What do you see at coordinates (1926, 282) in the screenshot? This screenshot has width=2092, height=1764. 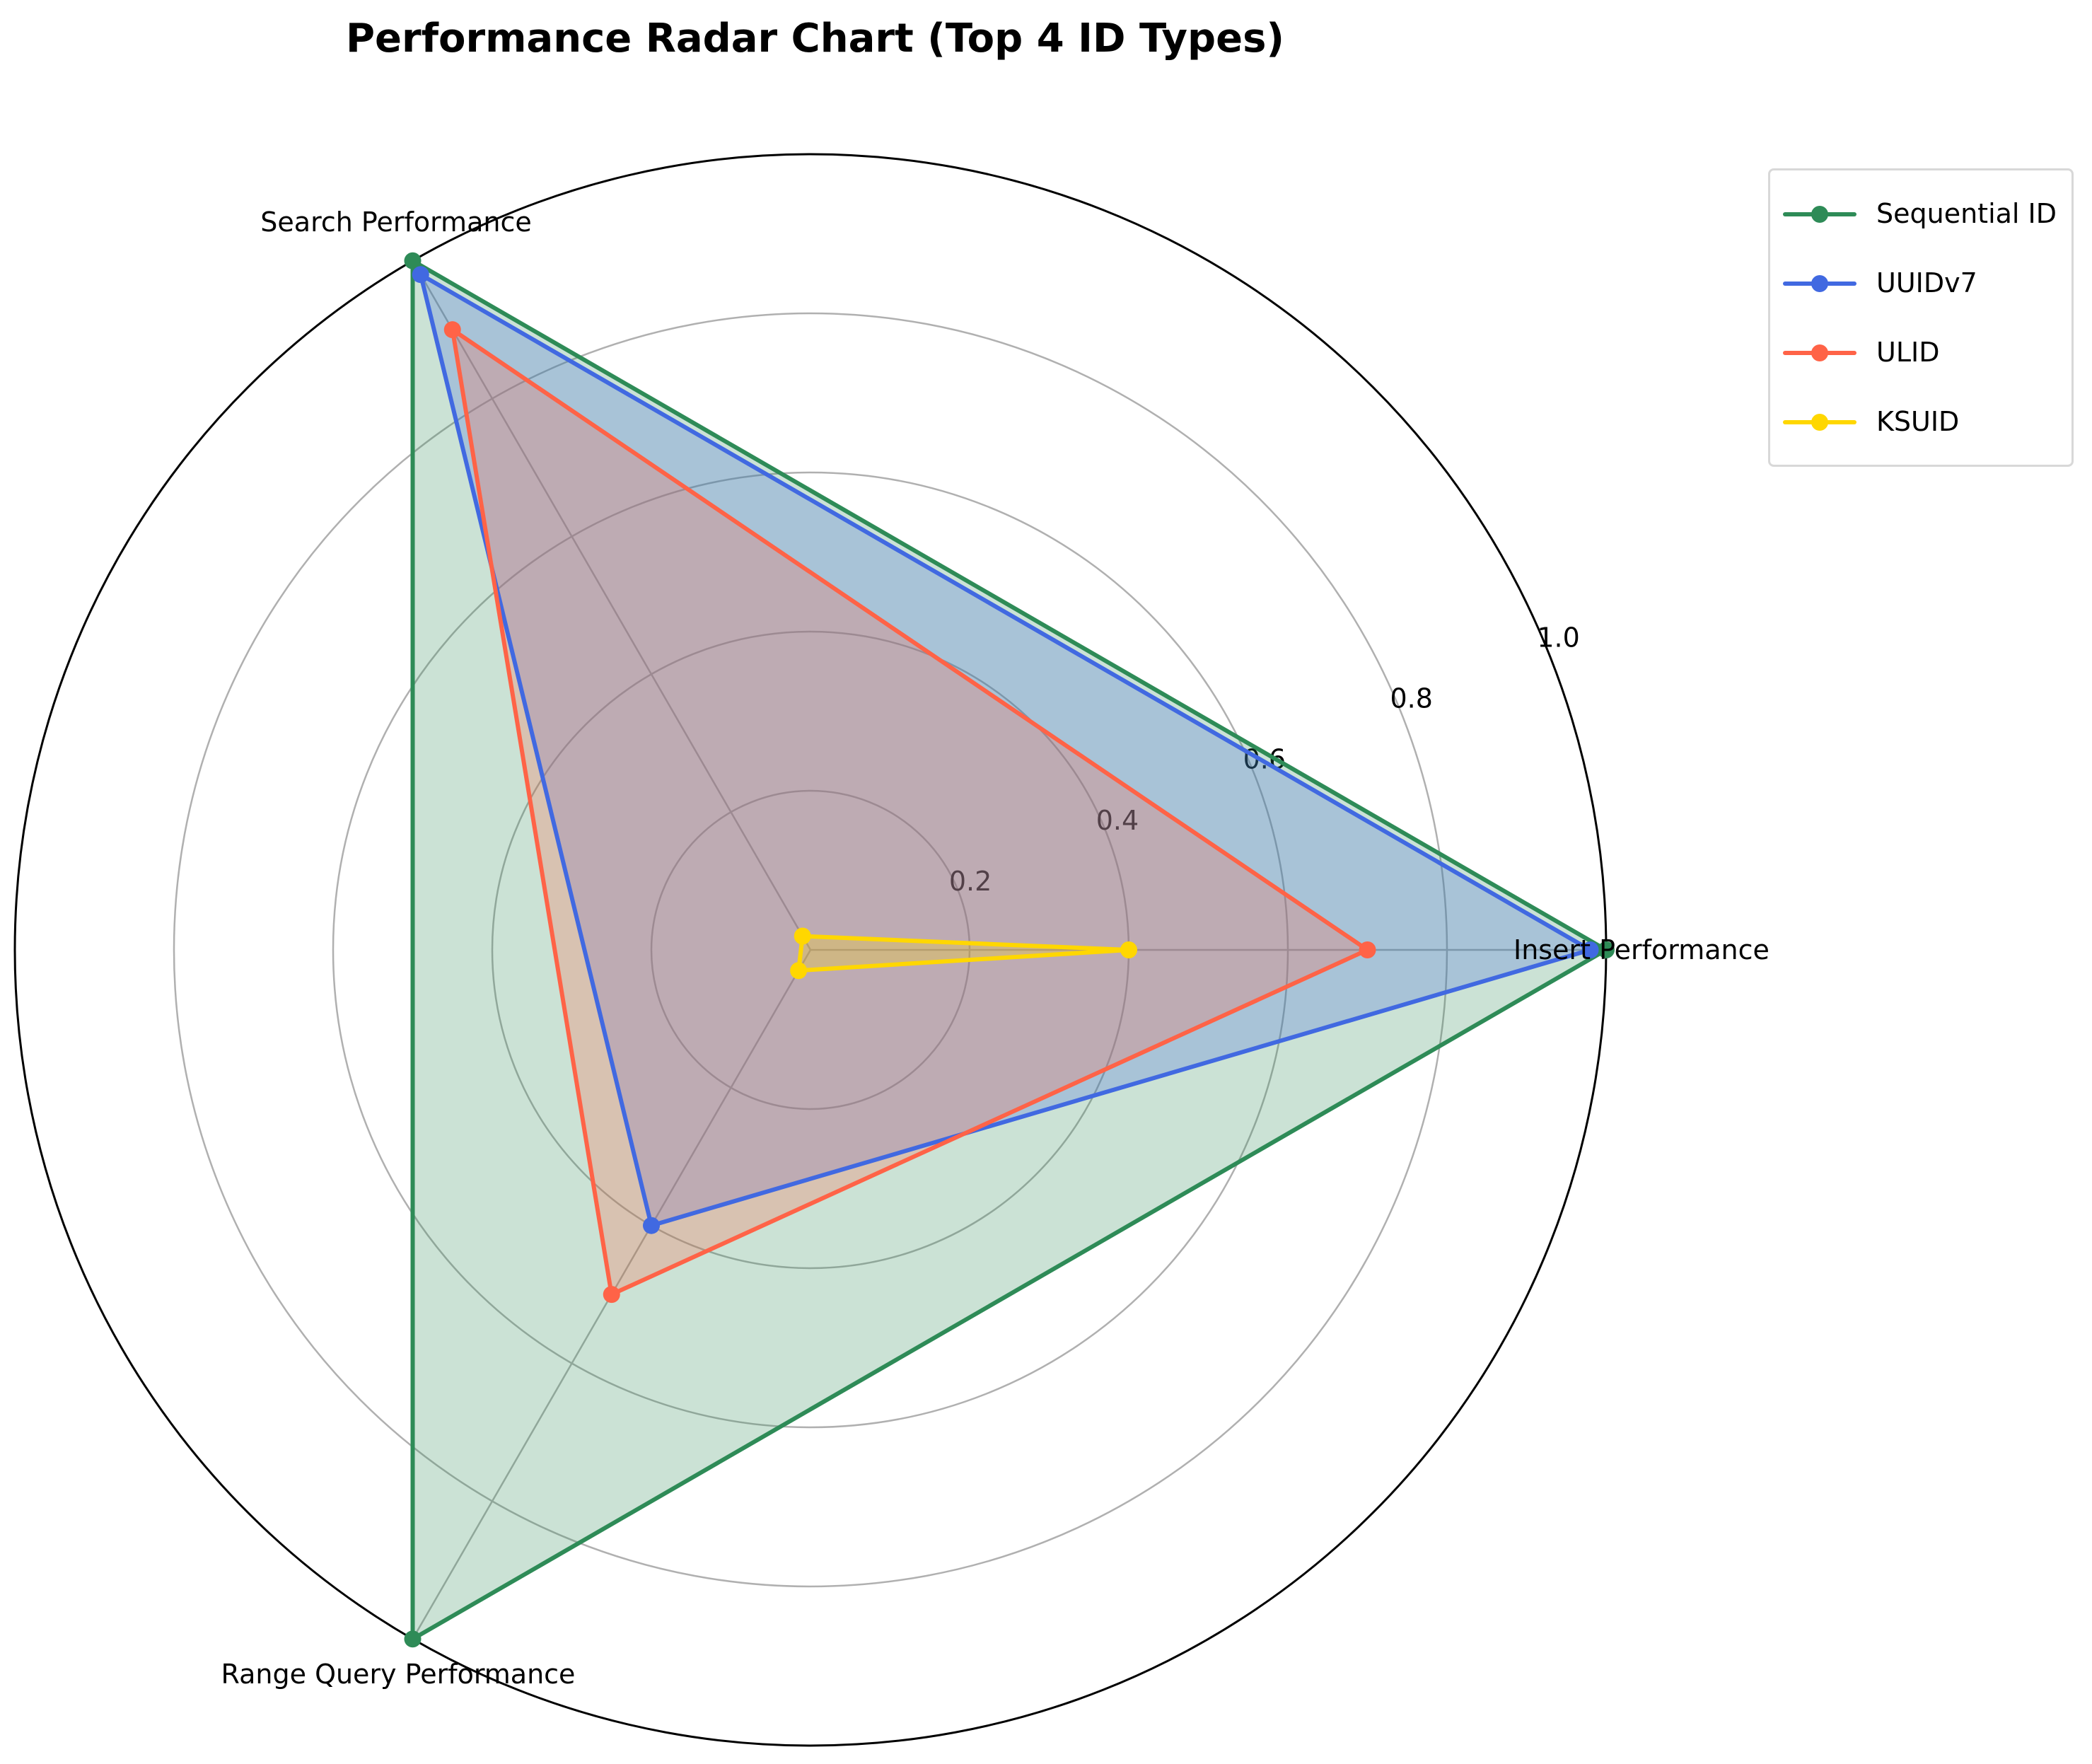 I see `legend-label: UUIDv7` at bounding box center [1926, 282].